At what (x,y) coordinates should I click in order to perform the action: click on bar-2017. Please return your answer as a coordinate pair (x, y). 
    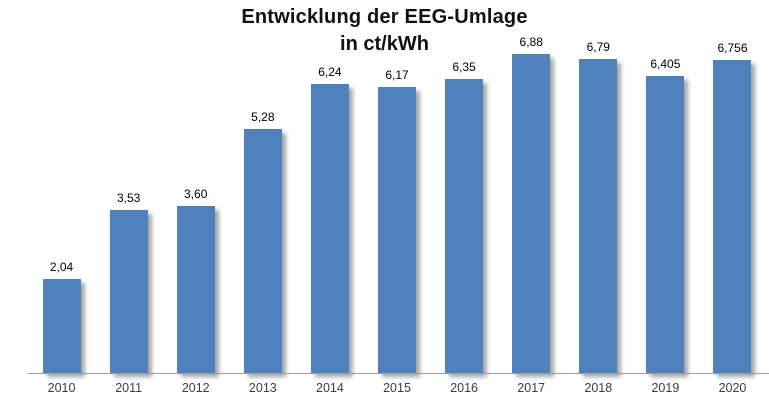
    Looking at the image, I should click on (531, 213).